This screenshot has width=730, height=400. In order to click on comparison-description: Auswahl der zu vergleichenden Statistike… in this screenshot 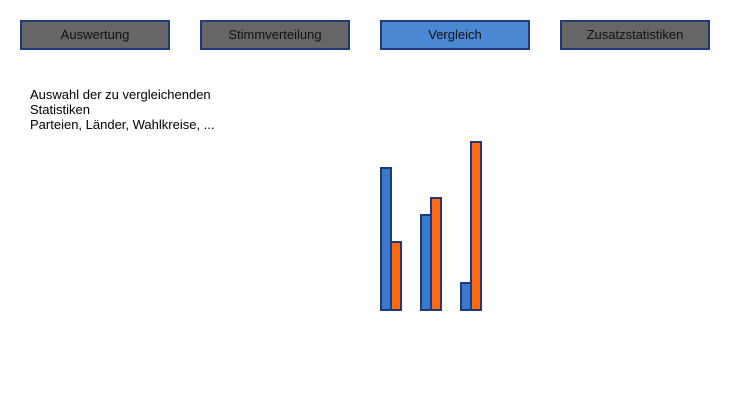, I will do `click(160, 109)`.